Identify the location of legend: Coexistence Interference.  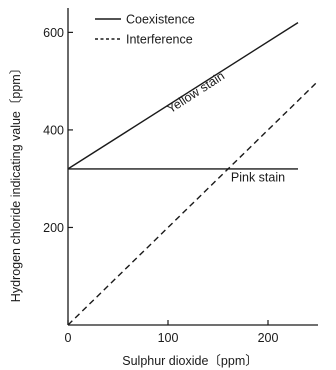
(145, 30).